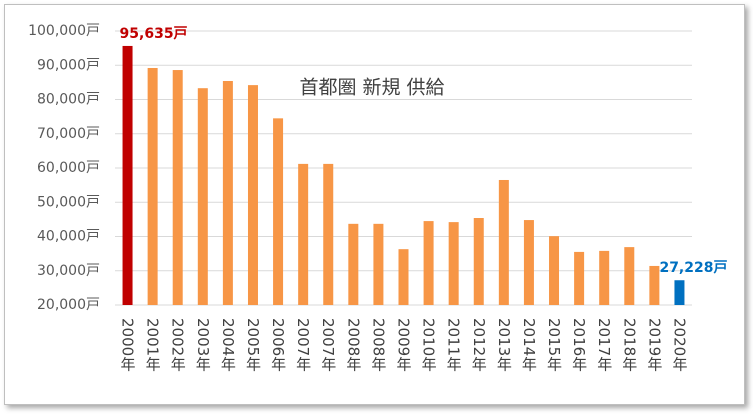  Describe the element at coordinates (68, 100) in the screenshot. I see `y-tick-label: 80,000戸` at that location.